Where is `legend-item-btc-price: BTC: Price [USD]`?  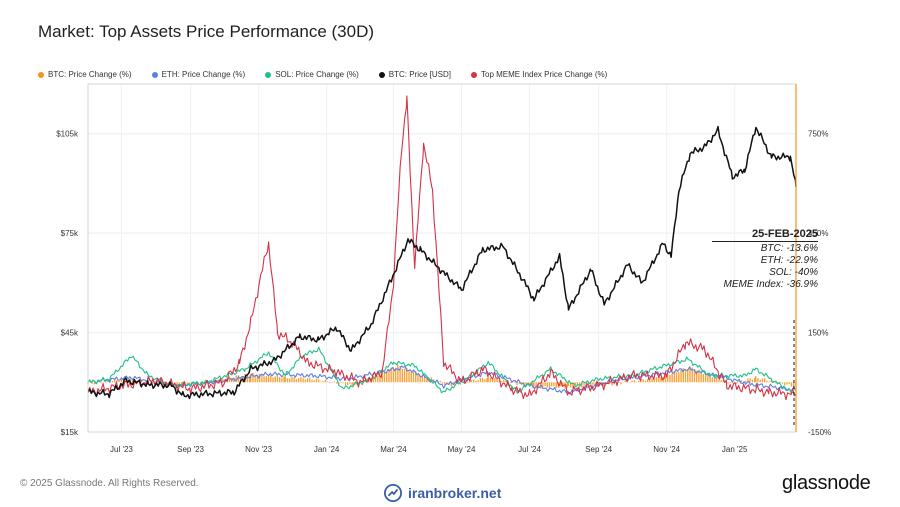
legend-item-btc-price: BTC: Price [USD] is located at coordinates (414, 74).